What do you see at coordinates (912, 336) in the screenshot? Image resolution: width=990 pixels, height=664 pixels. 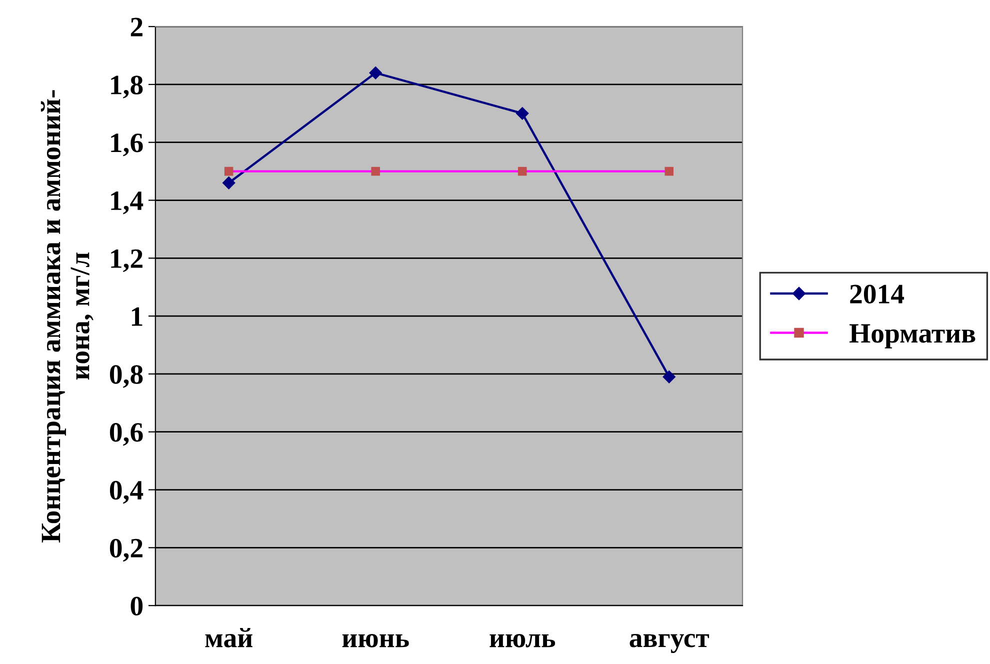 I see `legend-label: Норматив` at bounding box center [912, 336].